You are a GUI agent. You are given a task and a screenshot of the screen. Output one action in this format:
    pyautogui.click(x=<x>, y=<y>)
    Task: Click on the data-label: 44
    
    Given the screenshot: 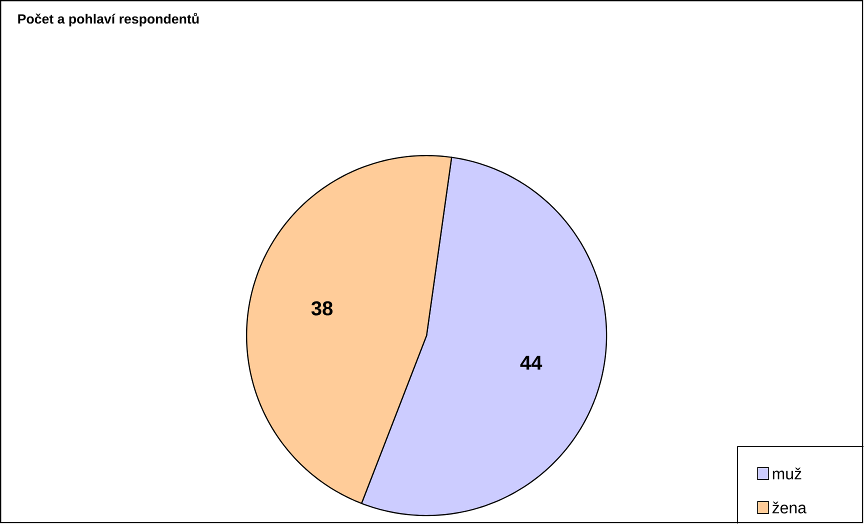 What is the action you would take?
    pyautogui.click(x=531, y=363)
    